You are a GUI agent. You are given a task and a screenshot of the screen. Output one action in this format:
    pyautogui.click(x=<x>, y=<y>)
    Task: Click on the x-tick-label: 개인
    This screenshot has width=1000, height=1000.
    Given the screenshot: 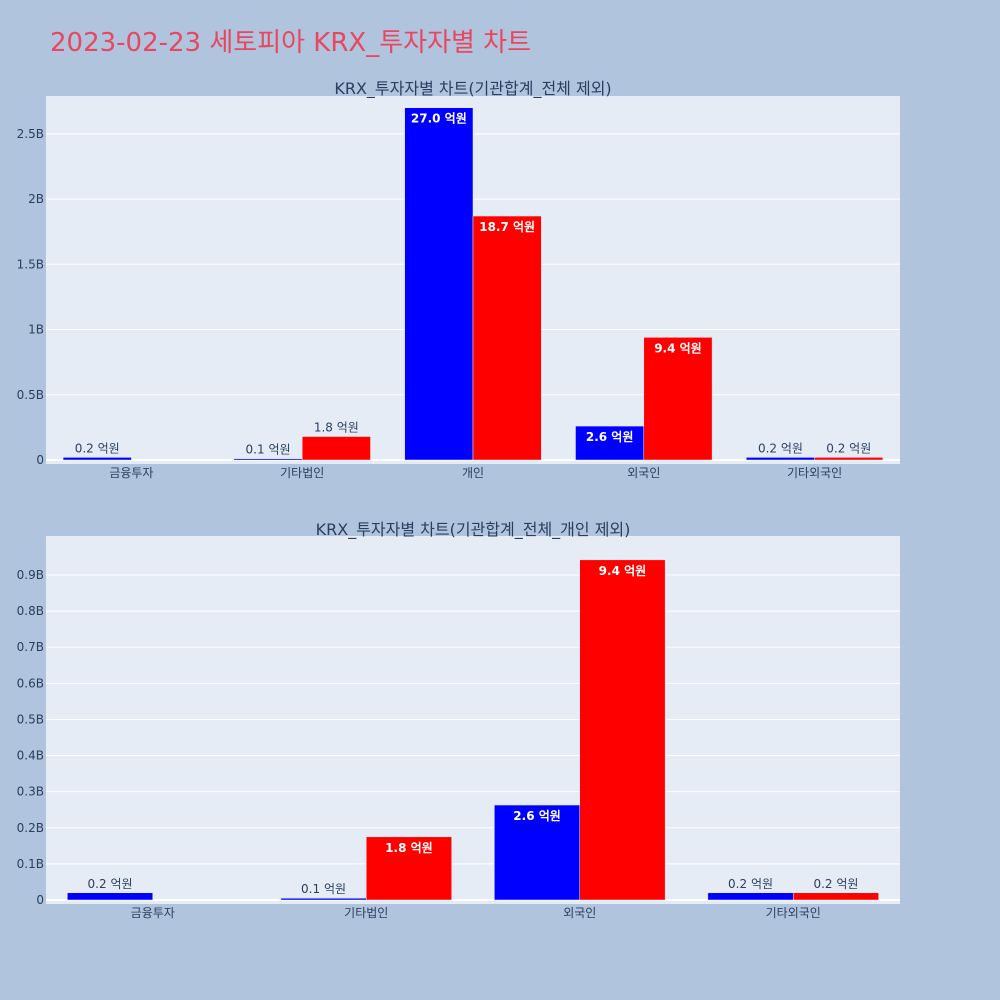 What is the action you would take?
    pyautogui.click(x=473, y=473)
    